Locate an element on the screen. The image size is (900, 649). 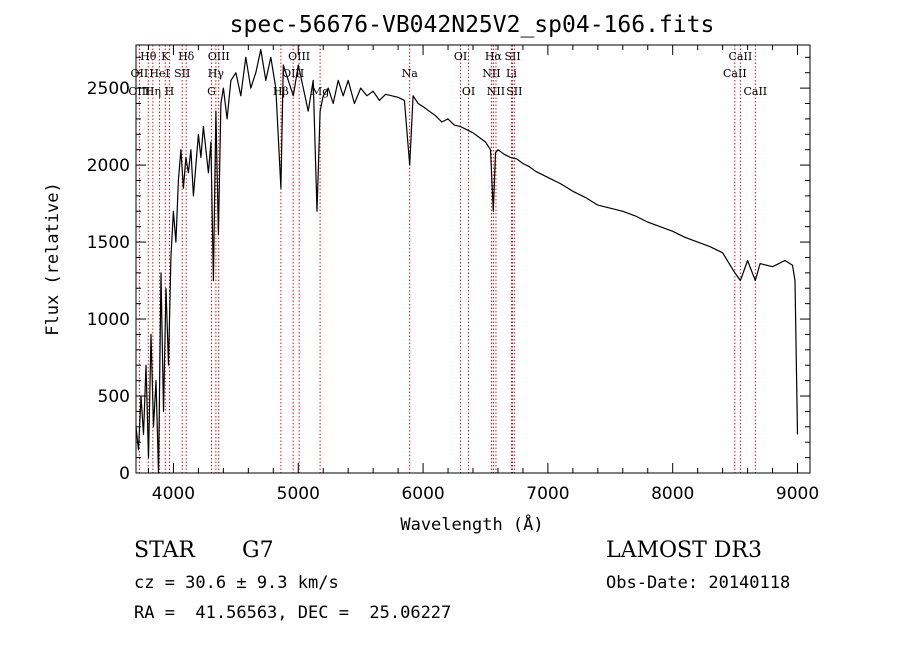
line-label: H is located at coordinates (170, 91).